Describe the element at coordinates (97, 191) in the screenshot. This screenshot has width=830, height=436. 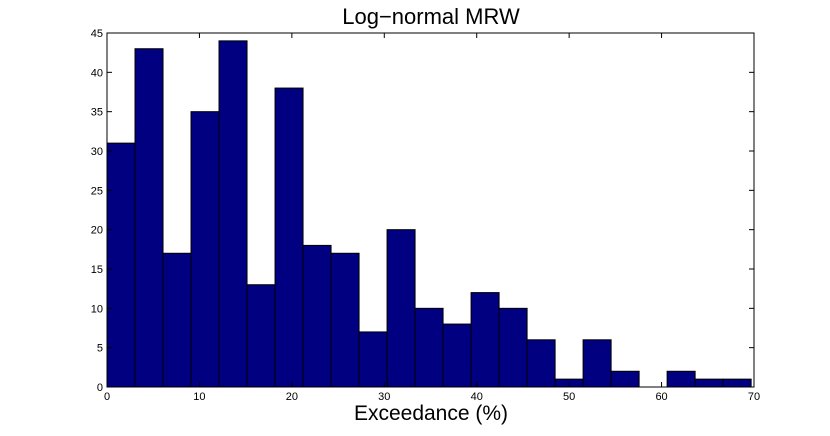
I see `y-tick-label: 25` at that location.